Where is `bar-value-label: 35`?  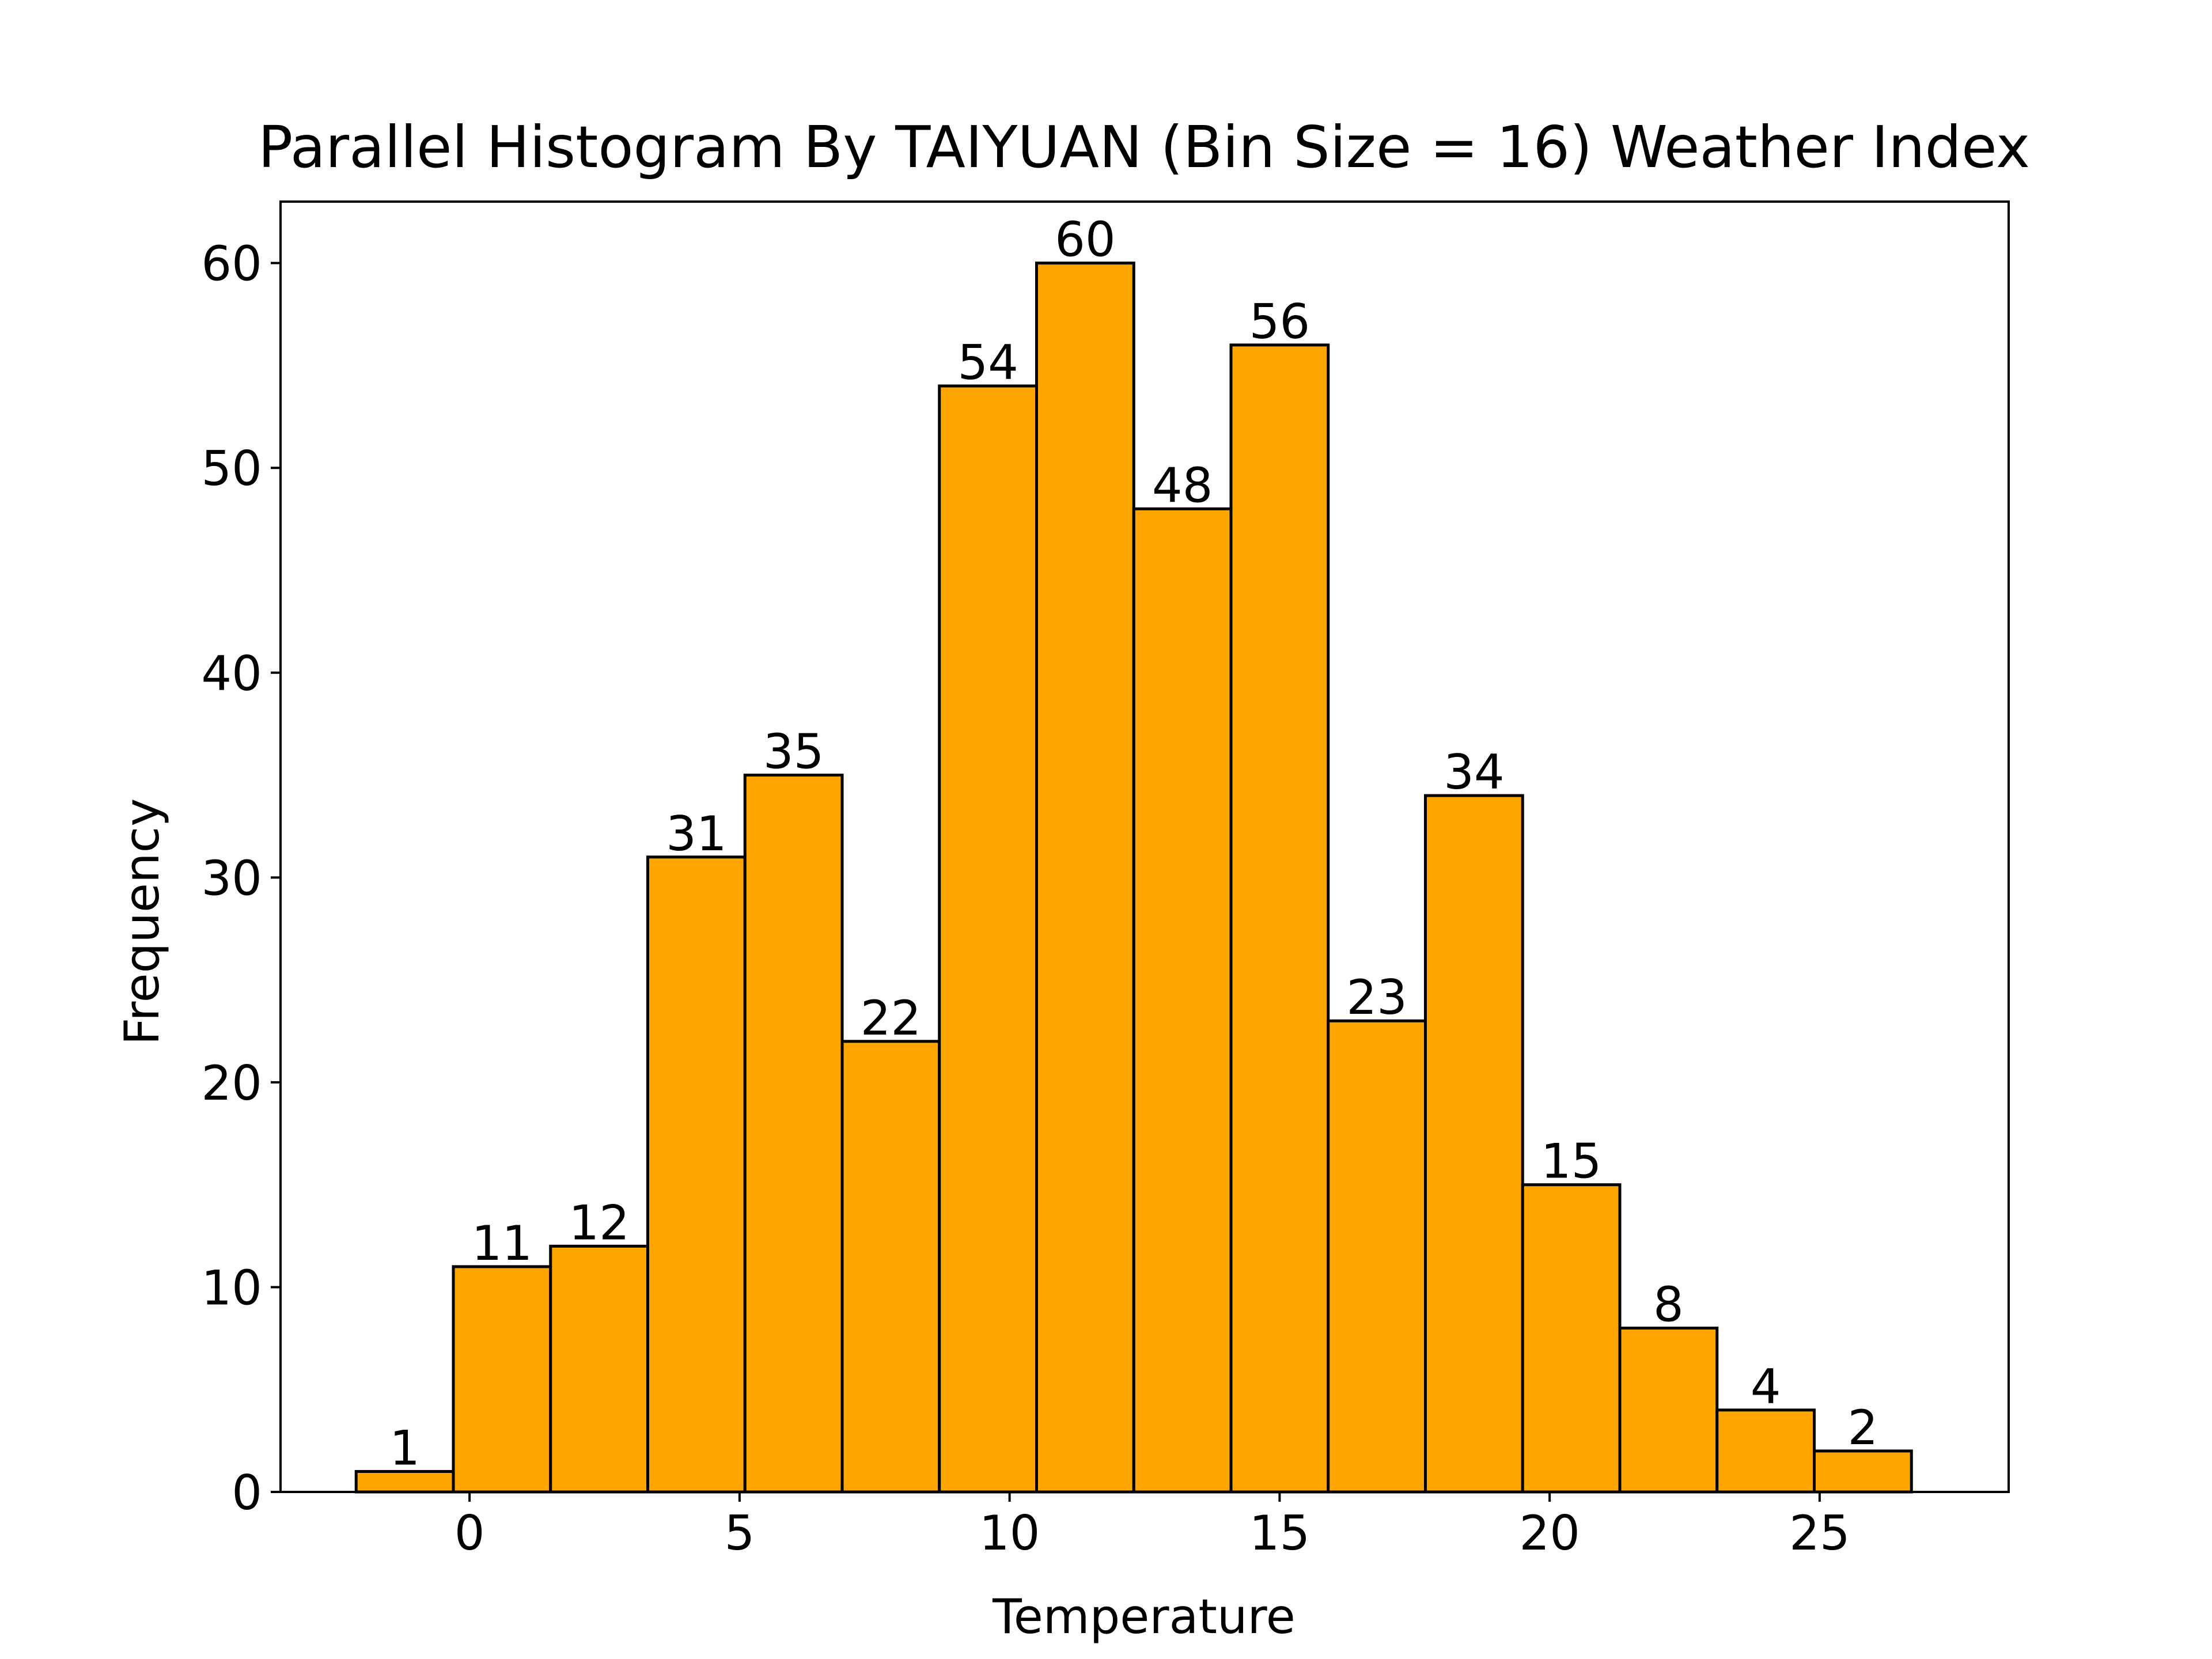
bar-value-label: 35 is located at coordinates (793, 752).